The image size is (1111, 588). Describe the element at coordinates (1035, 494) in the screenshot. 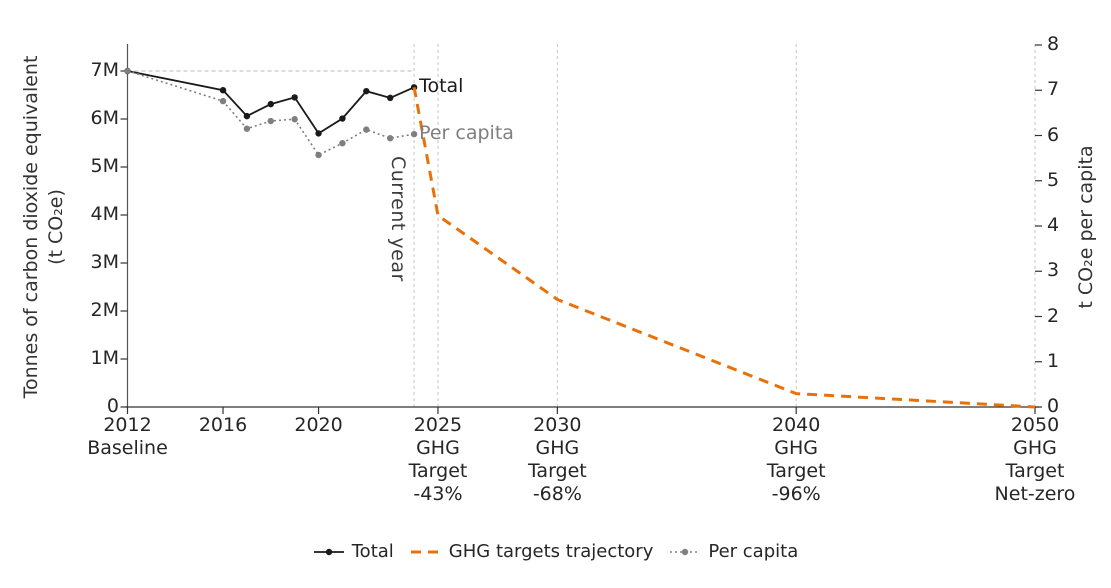

I see `x-tick-line: Net-zero` at that location.